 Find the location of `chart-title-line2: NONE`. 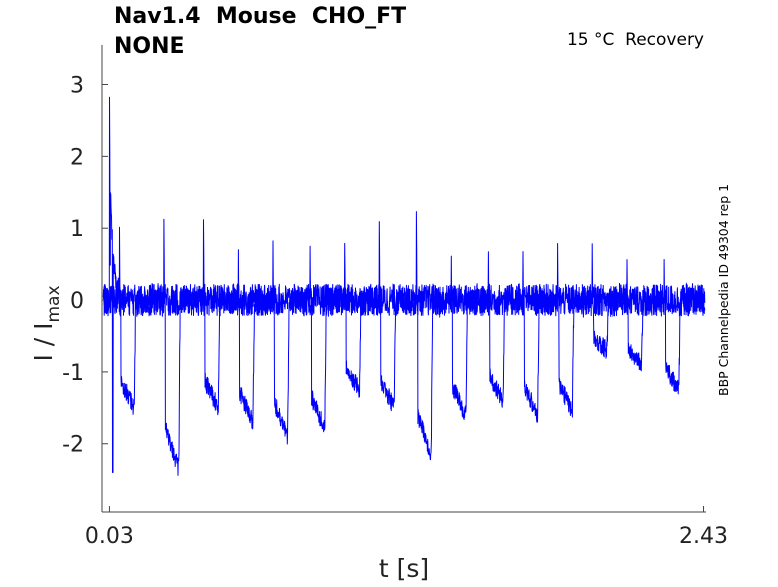

chart-title-line2: NONE is located at coordinates (149, 46).